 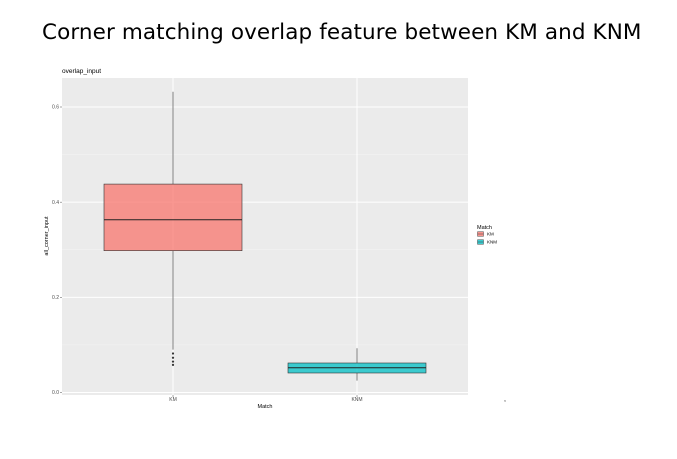 I want to click on x-tick-label: KNM, so click(x=356, y=400).